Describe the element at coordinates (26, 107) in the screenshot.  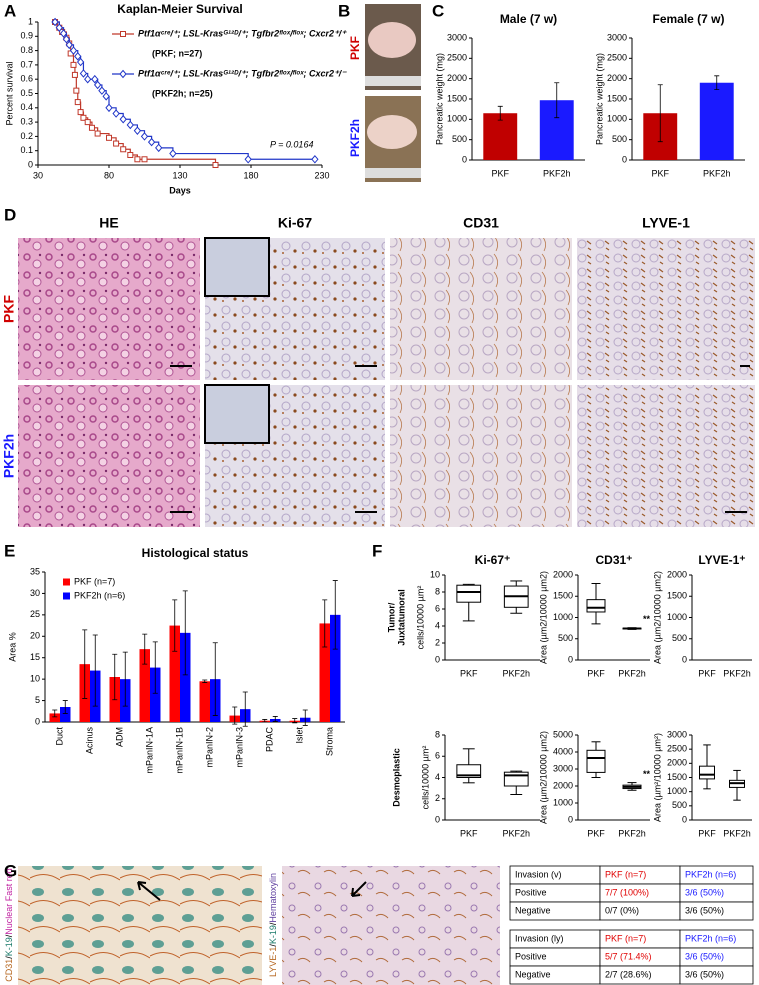
I see `y-tick-label: 0.4` at that location.